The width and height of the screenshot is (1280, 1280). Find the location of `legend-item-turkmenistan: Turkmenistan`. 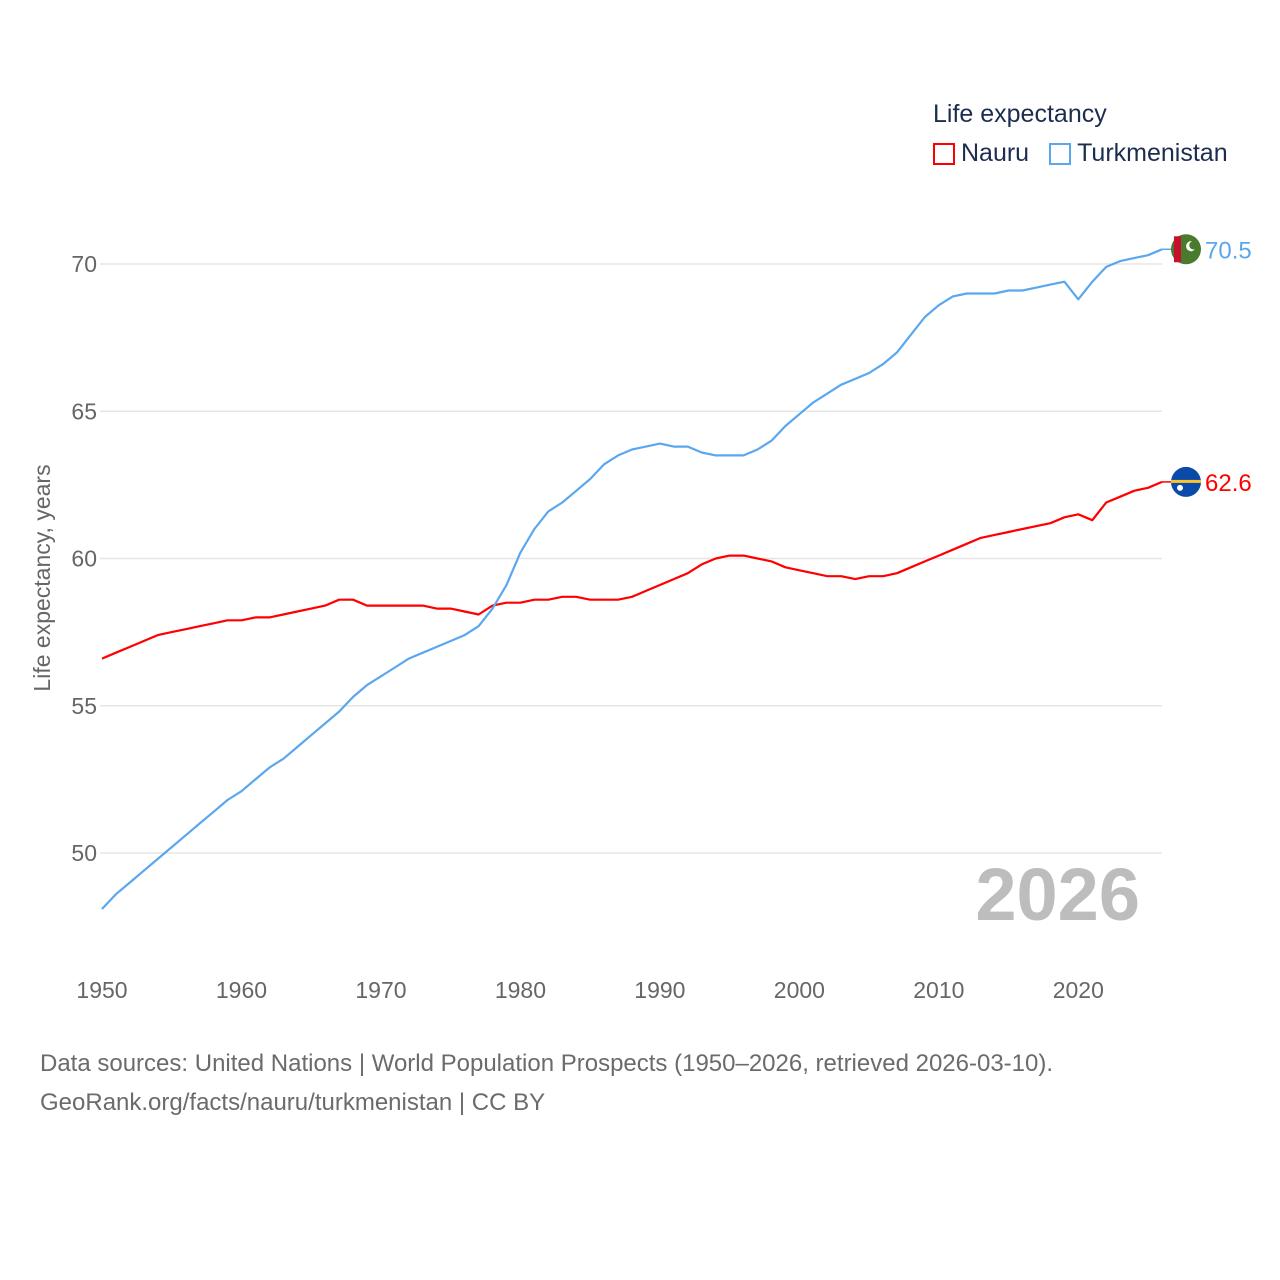

legend-item-turkmenistan: Turkmenistan is located at coordinates (1138, 153).